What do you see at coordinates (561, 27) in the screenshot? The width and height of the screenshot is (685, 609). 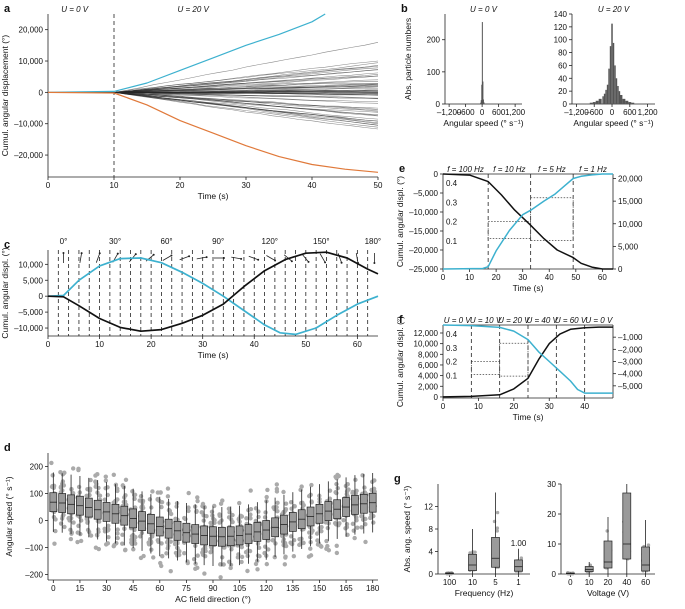 I see `y-tick-label: 120` at bounding box center [561, 27].